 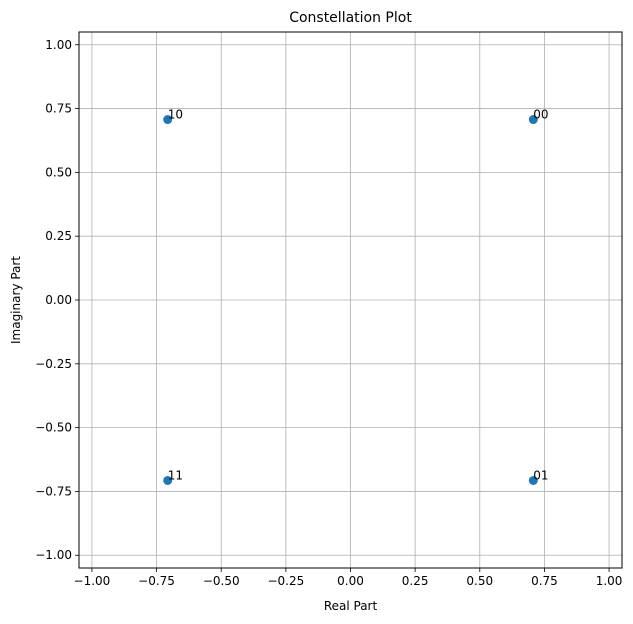 I want to click on y-tick-label: 0.50, so click(x=58, y=172).